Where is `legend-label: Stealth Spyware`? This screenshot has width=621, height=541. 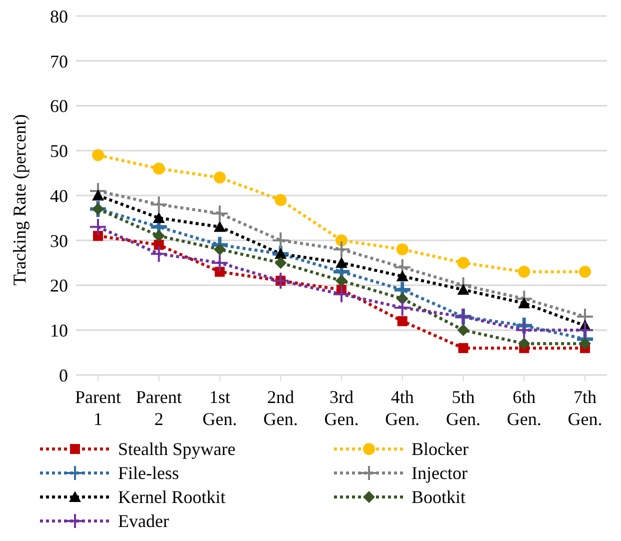 legend-label: Stealth Spyware is located at coordinates (177, 449).